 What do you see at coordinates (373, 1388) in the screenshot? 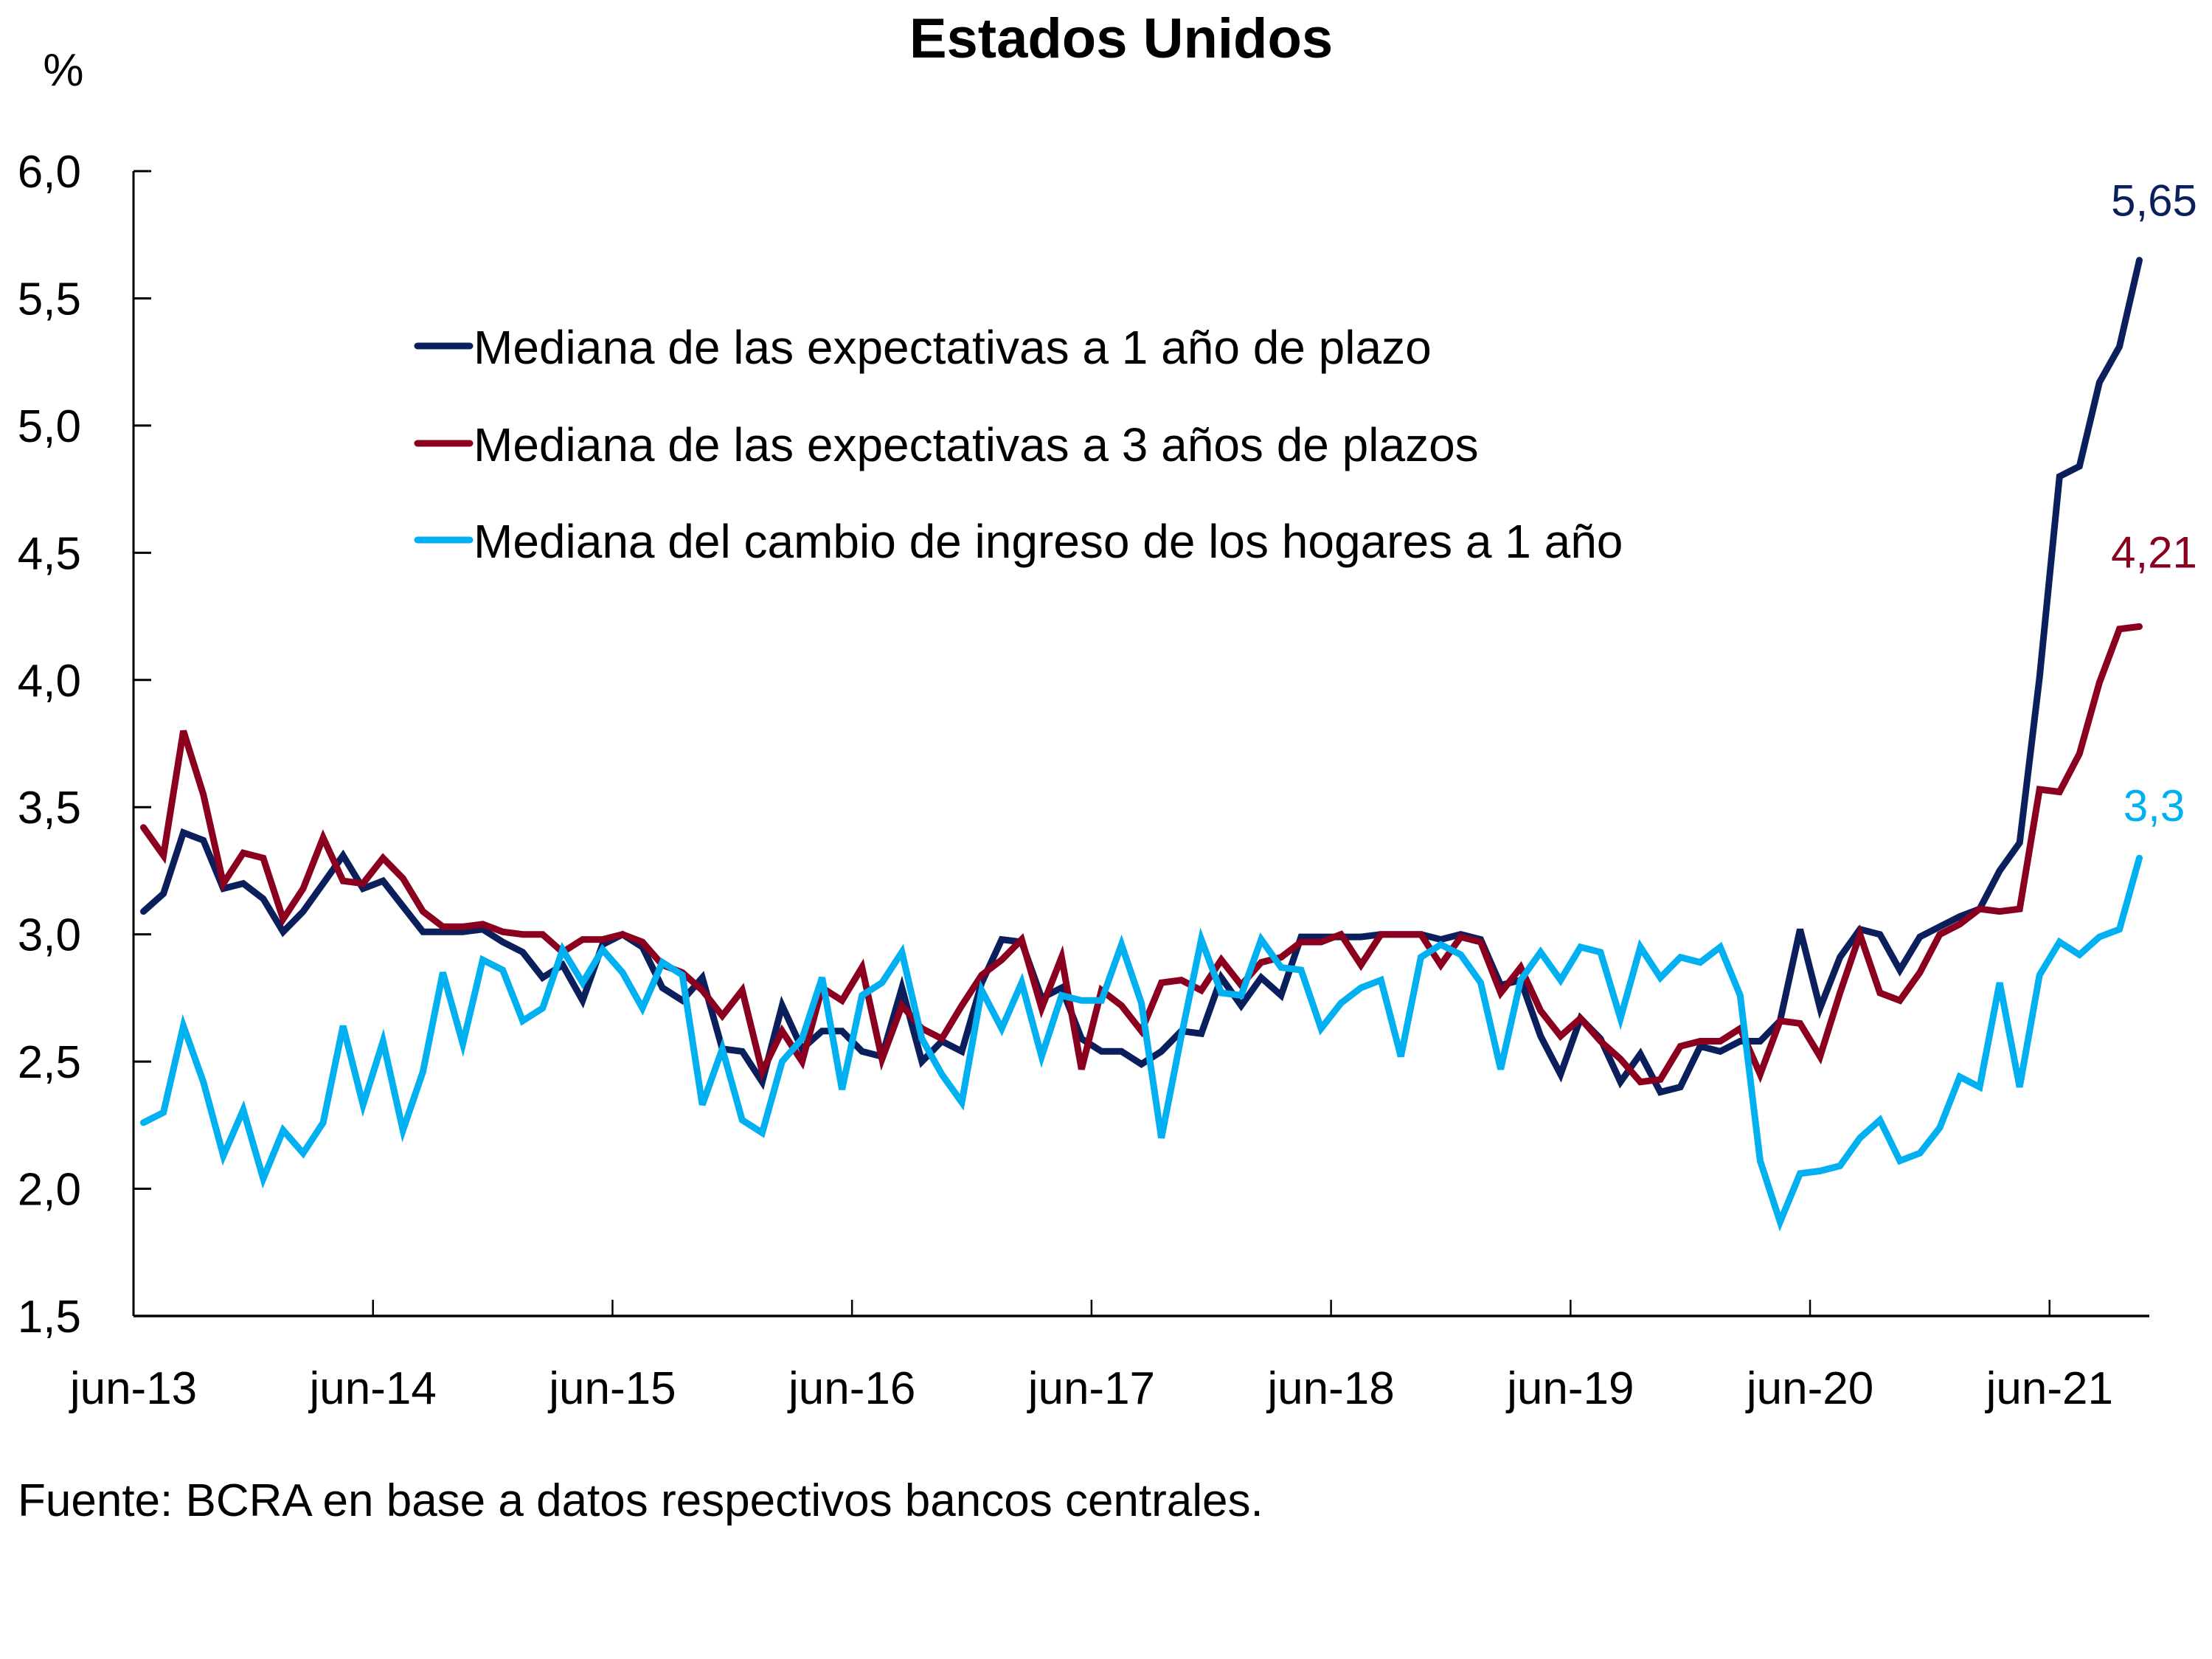
I see `x-tick-label: jun-14` at bounding box center [373, 1388].